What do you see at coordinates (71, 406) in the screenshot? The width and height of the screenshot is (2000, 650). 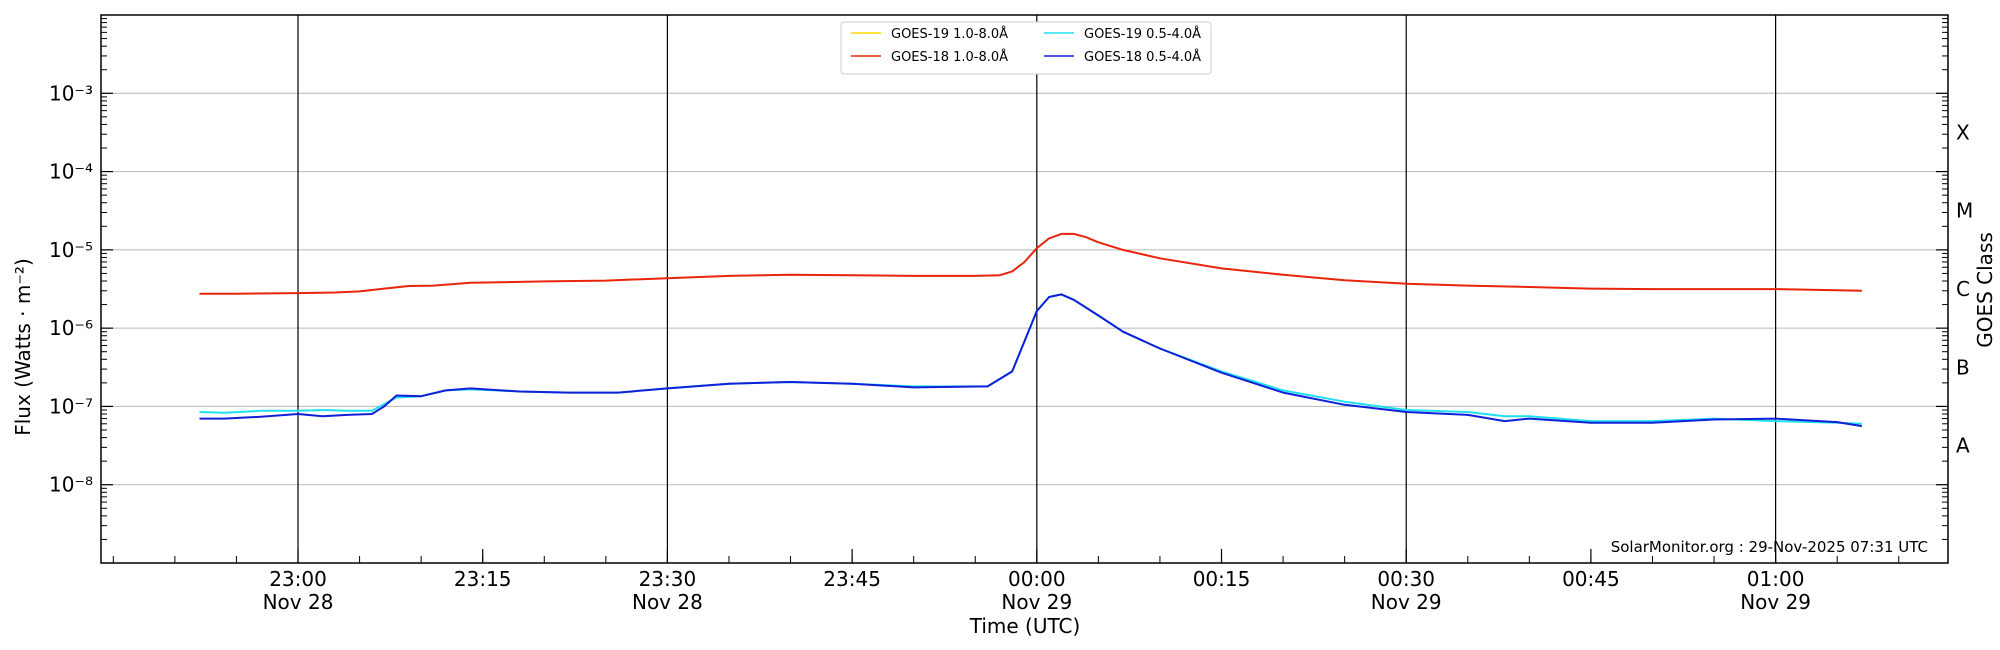 I see `y-tick-label: 10⁻⁷` at bounding box center [71, 406].